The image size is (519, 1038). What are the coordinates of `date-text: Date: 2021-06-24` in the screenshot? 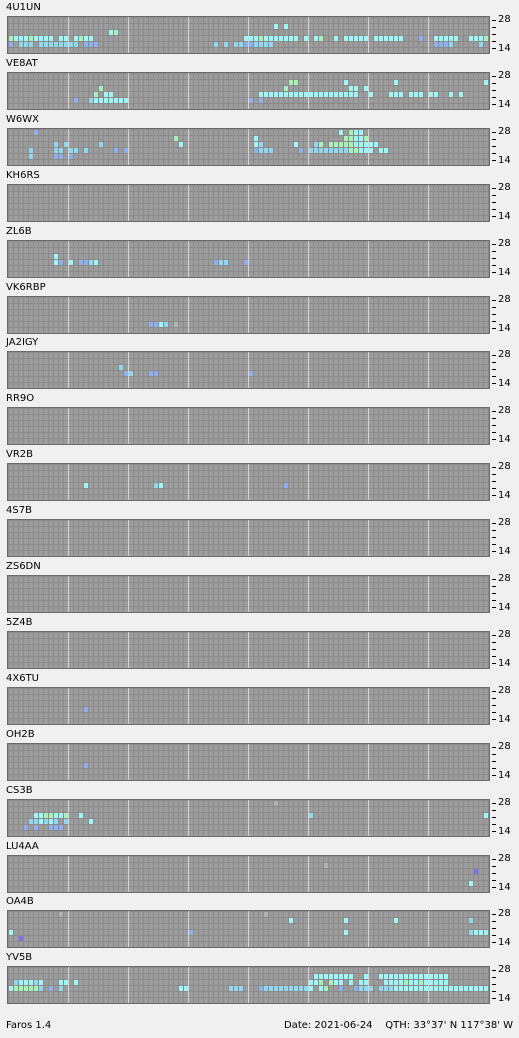 It's located at (328, 1025).